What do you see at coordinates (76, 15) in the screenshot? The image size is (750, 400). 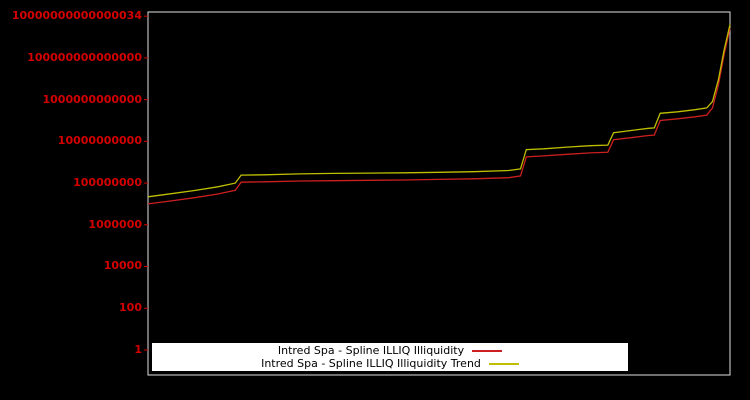 I see `y-tick-label: 10000000000000034` at bounding box center [76, 15].